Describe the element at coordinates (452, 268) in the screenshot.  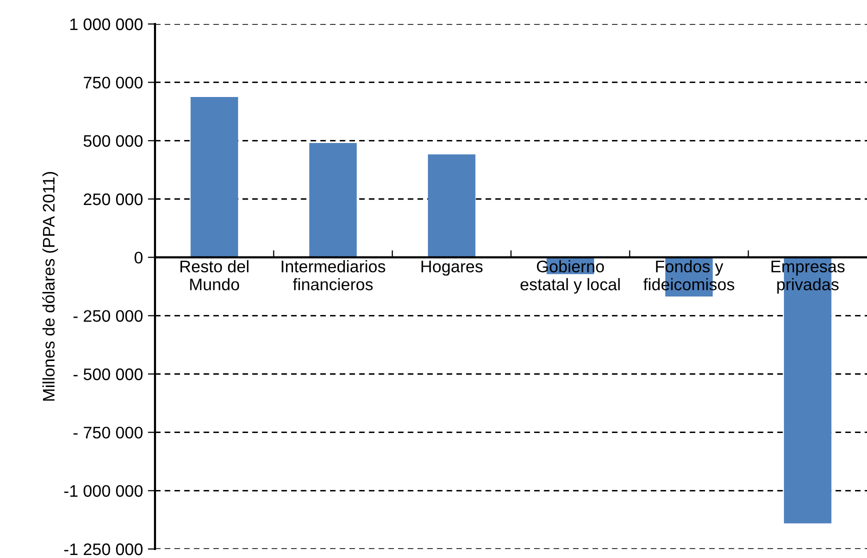
I see `x-tick-label: Hogares` at that location.